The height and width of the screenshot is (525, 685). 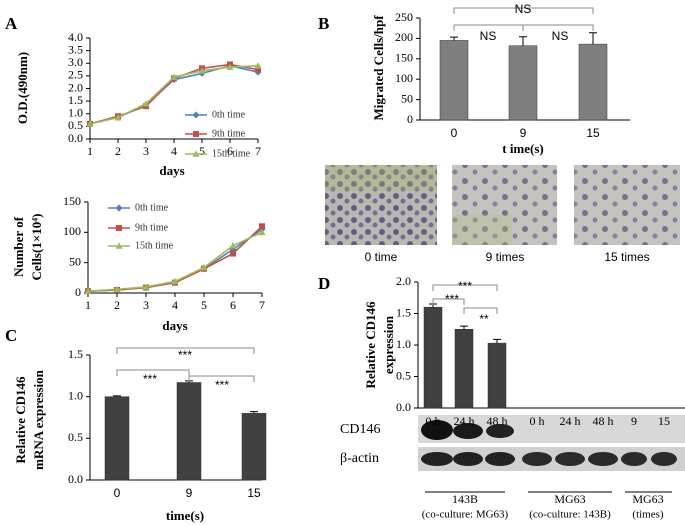 What do you see at coordinates (360, 429) in the screenshot?
I see `blot-label: CD146` at bounding box center [360, 429].